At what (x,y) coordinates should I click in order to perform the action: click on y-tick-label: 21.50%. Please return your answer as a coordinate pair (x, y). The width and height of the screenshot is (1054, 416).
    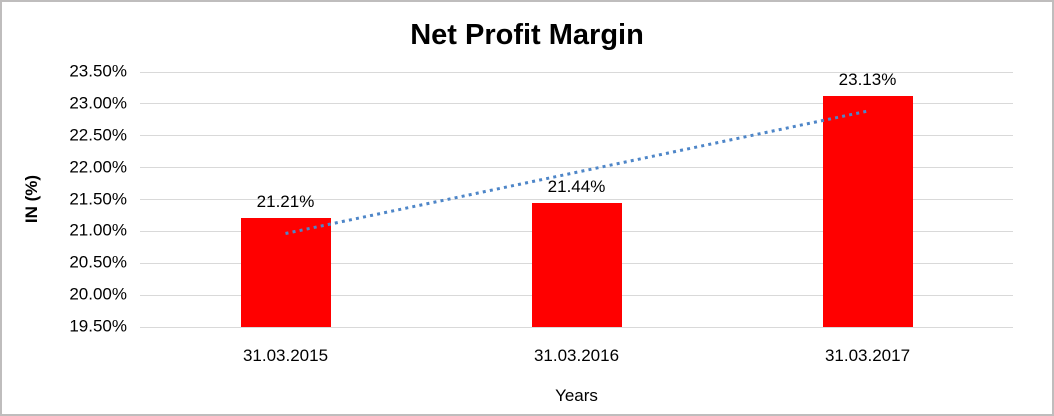
    Looking at the image, I should click on (98, 199).